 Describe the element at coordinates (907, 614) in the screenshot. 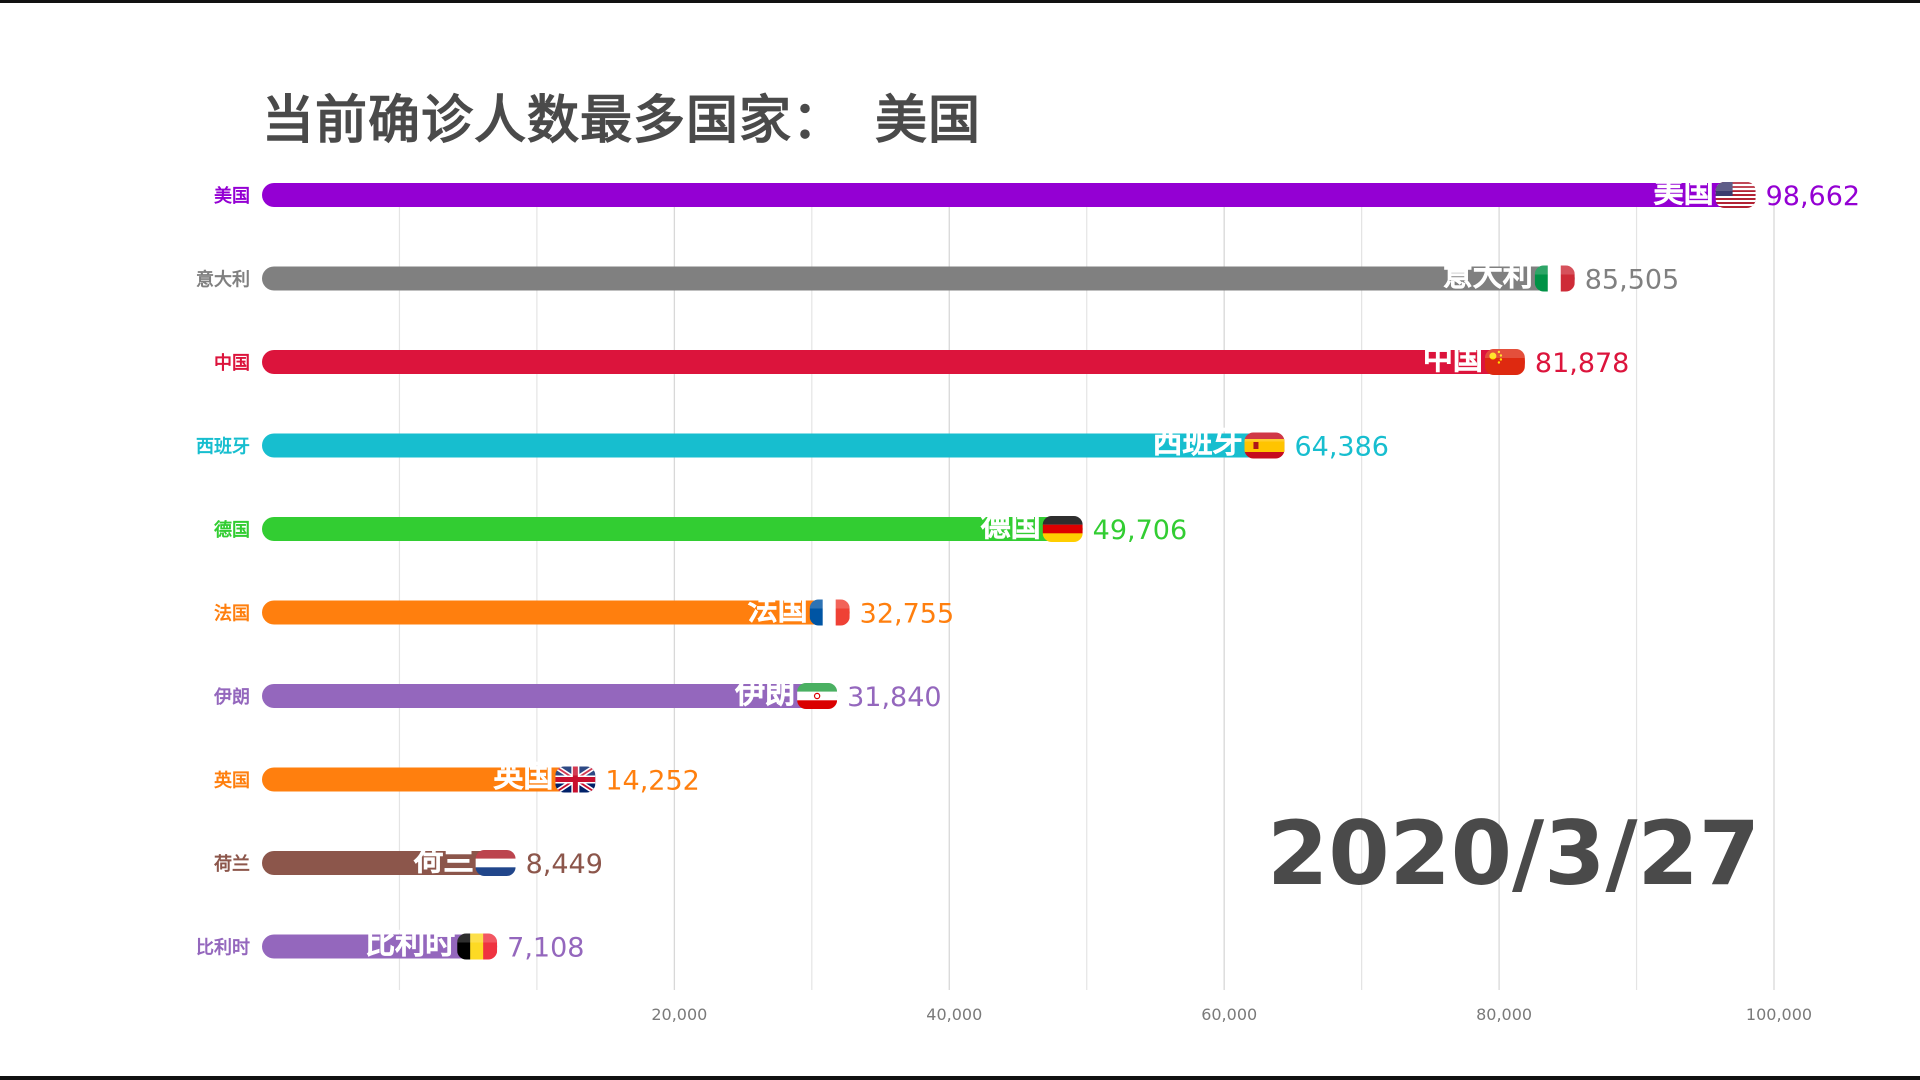

I see `value-label: 32,755` at that location.